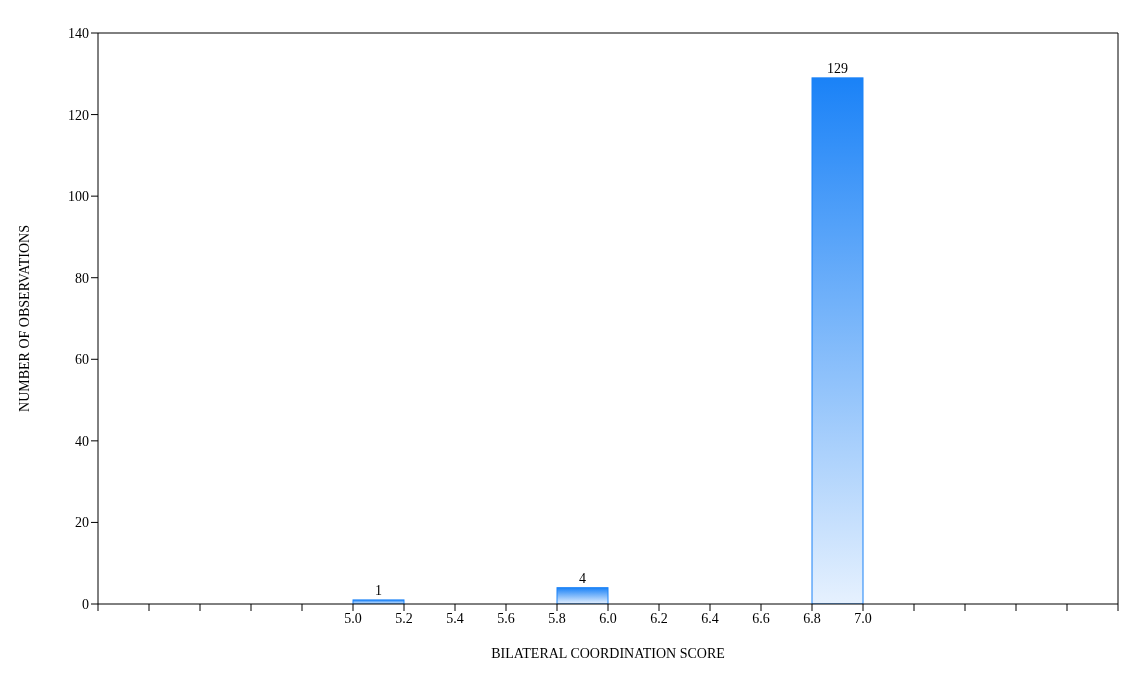 Image resolution: width=1131 pixels, height=682 pixels. I want to click on x-tick-label: 6.6, so click(761, 618).